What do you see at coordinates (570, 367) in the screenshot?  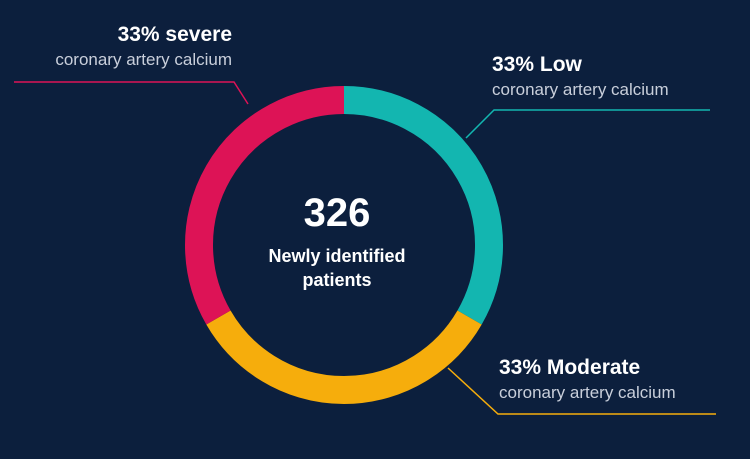 I see `label-moderate-heading: 33% Moderate` at bounding box center [570, 367].